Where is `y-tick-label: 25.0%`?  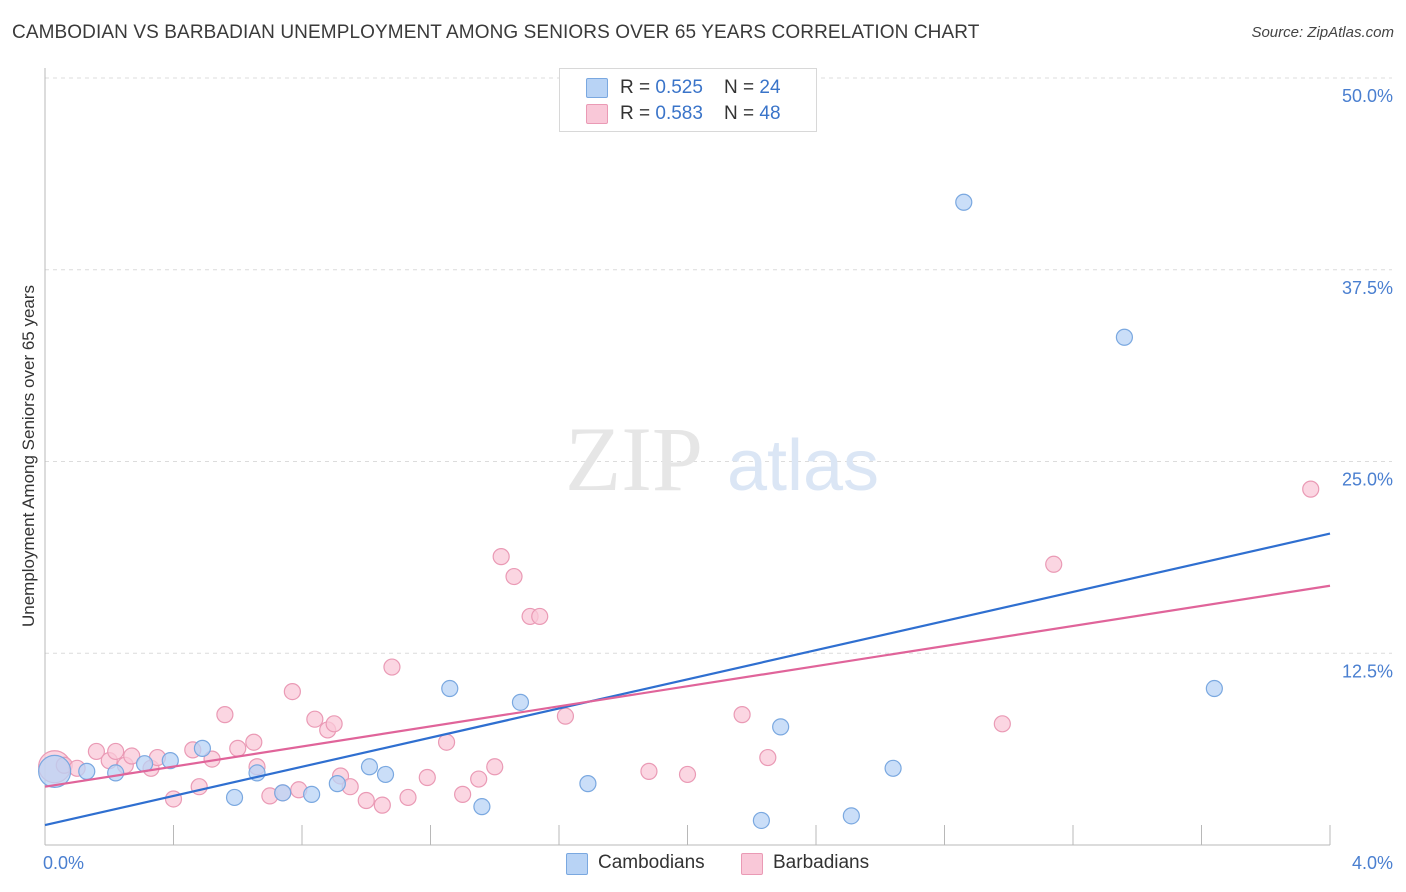 y-tick-label: 25.0% is located at coordinates (1367, 480).